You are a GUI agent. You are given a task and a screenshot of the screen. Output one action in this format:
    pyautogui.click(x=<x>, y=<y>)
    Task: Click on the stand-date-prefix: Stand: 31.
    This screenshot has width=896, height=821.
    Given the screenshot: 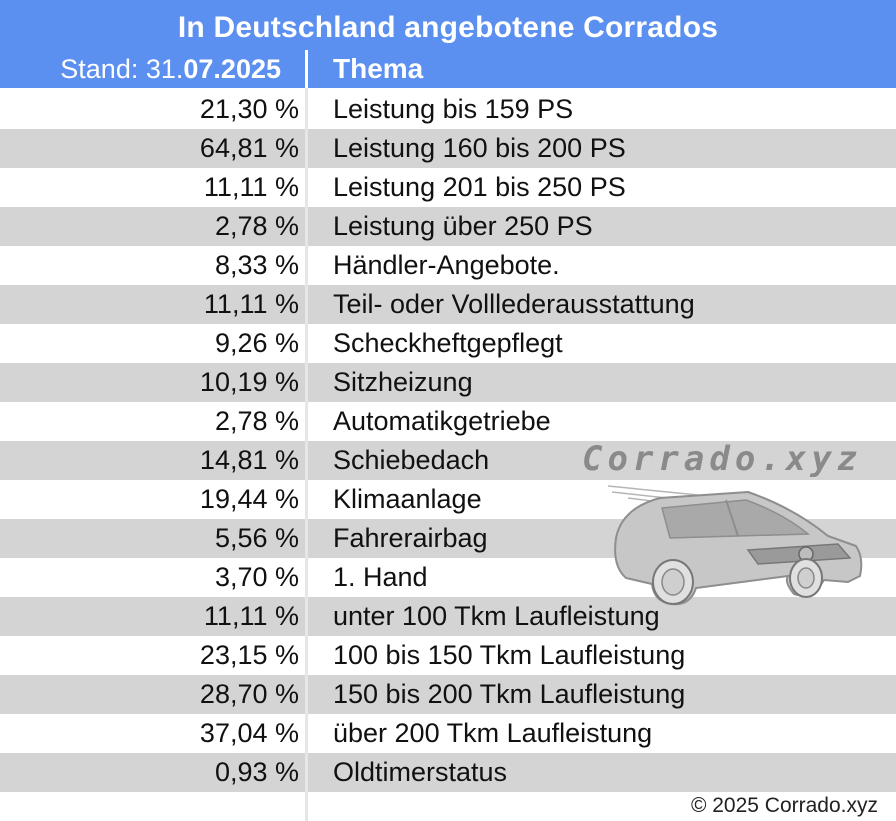 What is the action you would take?
    pyautogui.click(x=122, y=69)
    